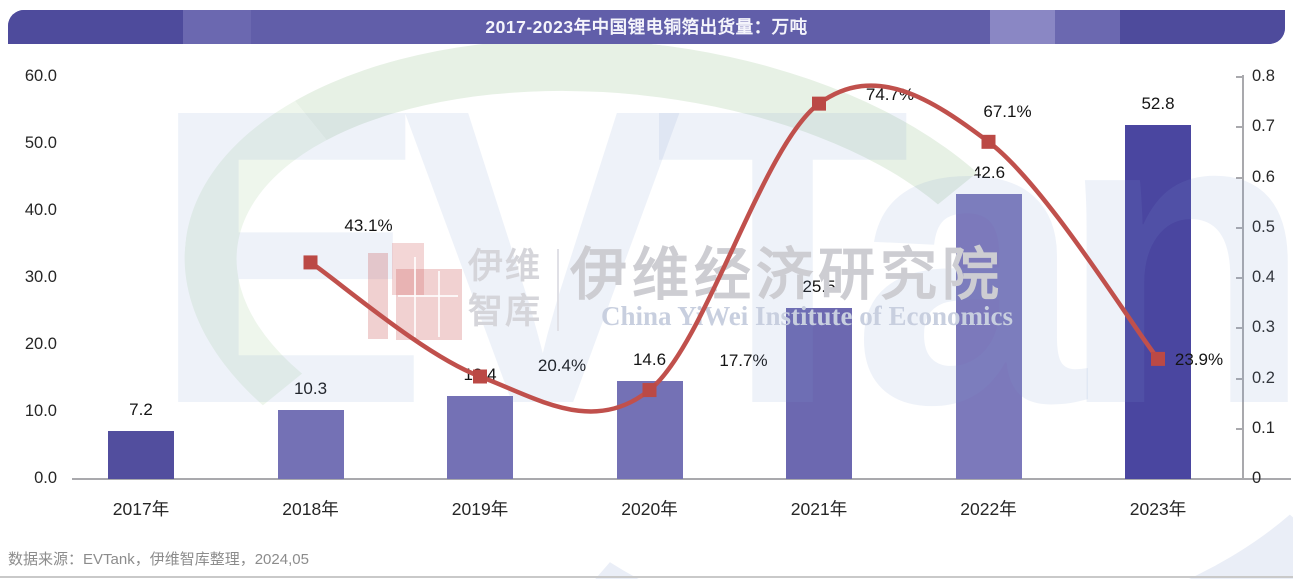 The image size is (1293, 579). Describe the element at coordinates (1007, 111) in the screenshot. I see `growth-rate-label: 67.1%` at that location.